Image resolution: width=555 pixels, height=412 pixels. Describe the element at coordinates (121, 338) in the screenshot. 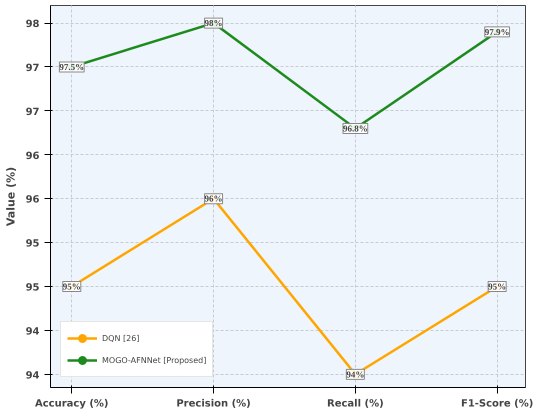

I see `legend-label: DQN [26]` at that location.